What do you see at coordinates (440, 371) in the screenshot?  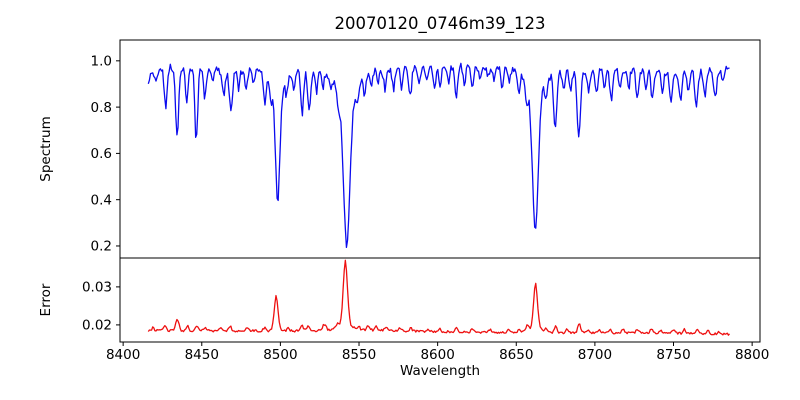 I see `x-axis-label: Wavelength` at bounding box center [440, 371].